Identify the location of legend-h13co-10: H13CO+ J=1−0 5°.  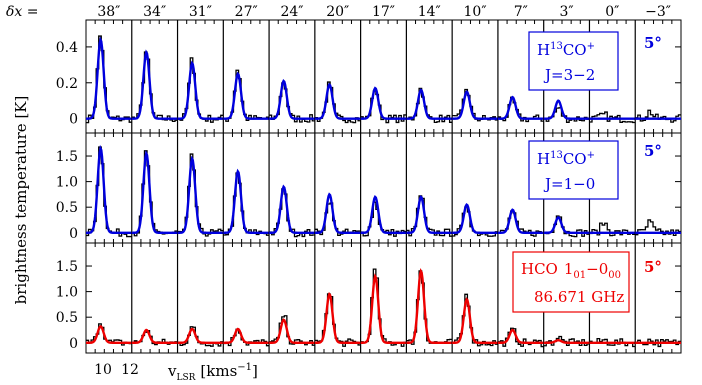
(595, 170).